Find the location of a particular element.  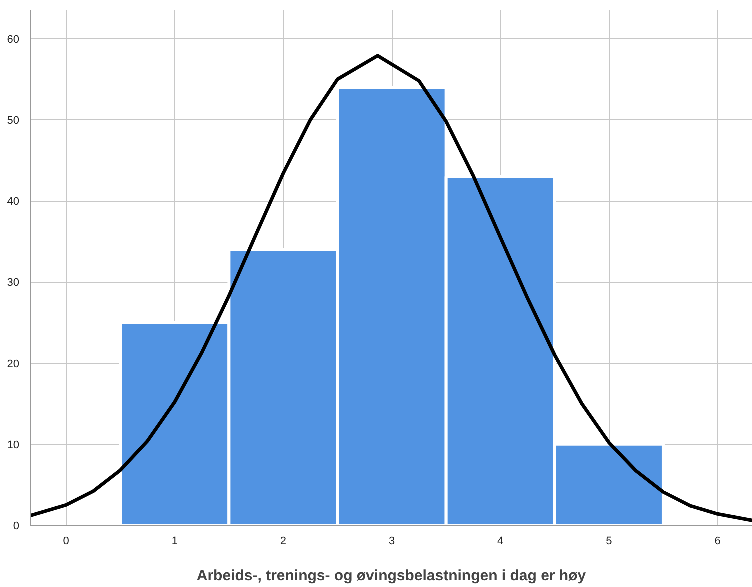

x-tick-label: 3 is located at coordinates (392, 542).